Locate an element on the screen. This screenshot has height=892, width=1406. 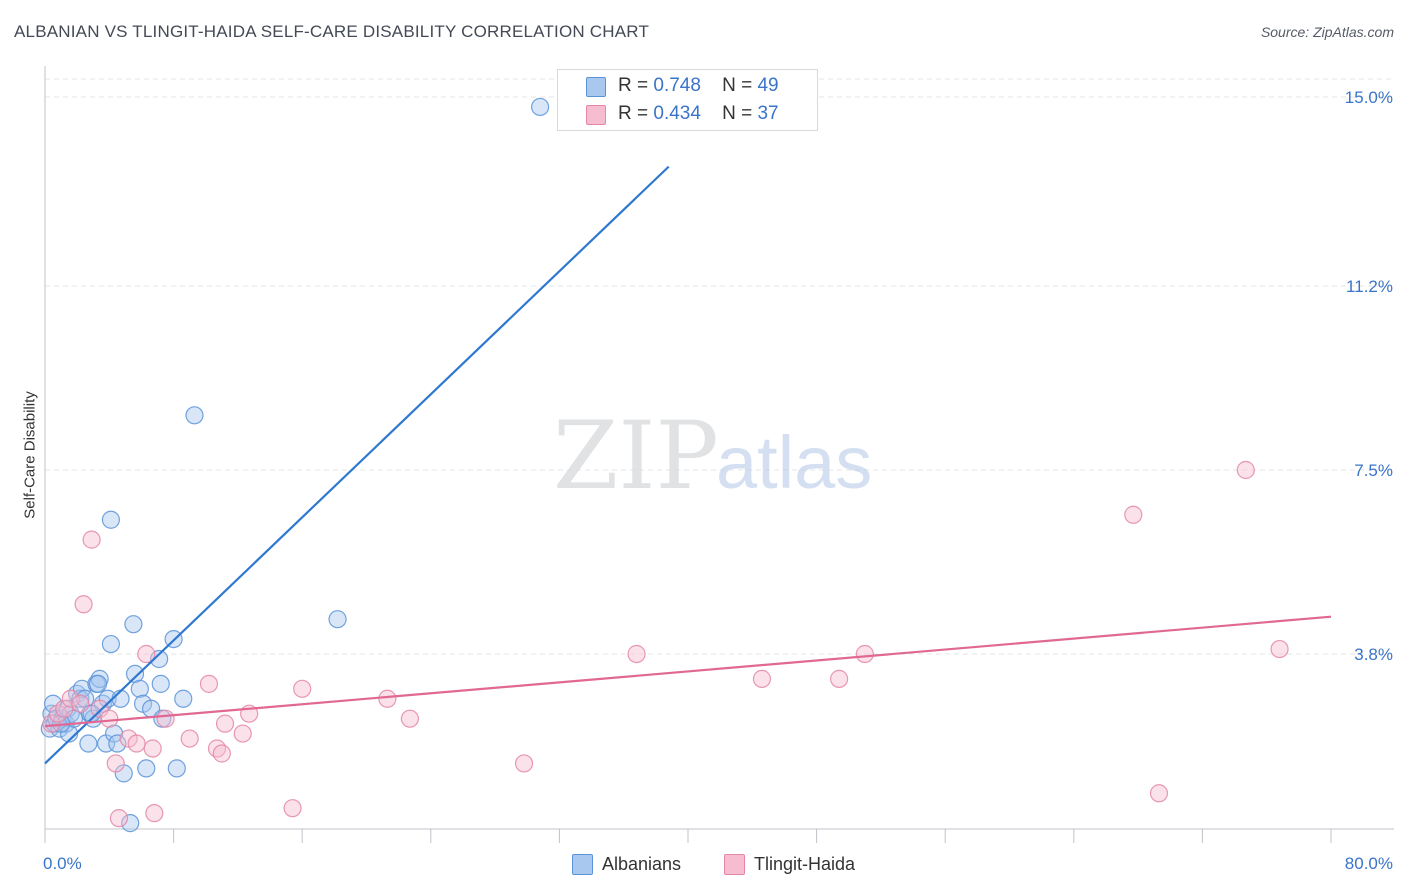
x-tick-label: 80.0% is located at coordinates (1369, 863).